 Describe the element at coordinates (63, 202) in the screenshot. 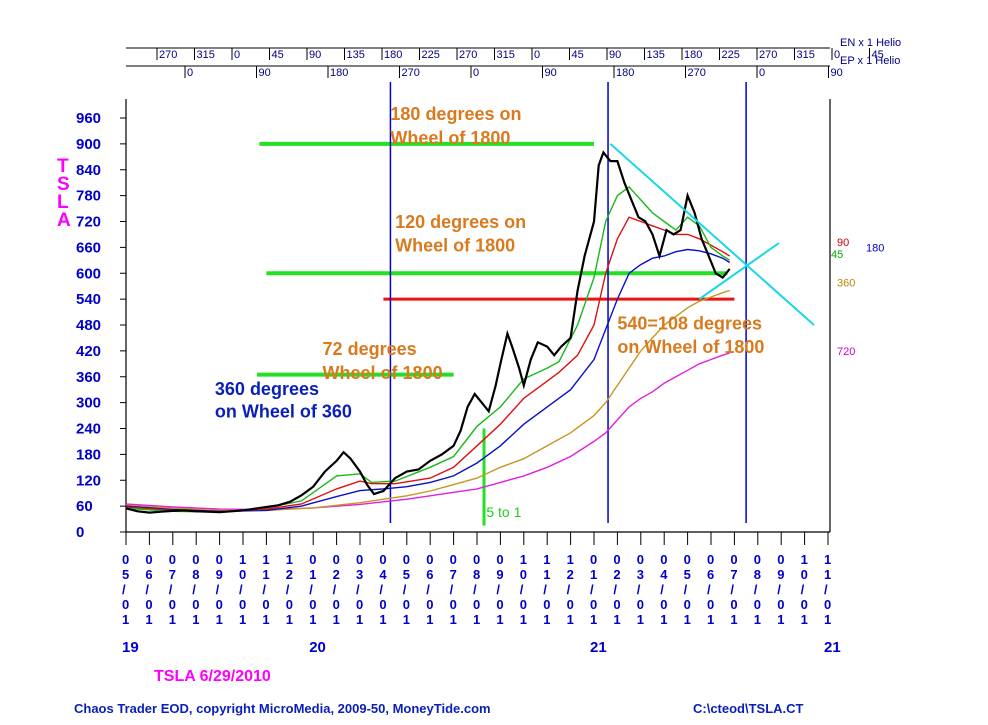

I see `symbol-letter: L` at that location.